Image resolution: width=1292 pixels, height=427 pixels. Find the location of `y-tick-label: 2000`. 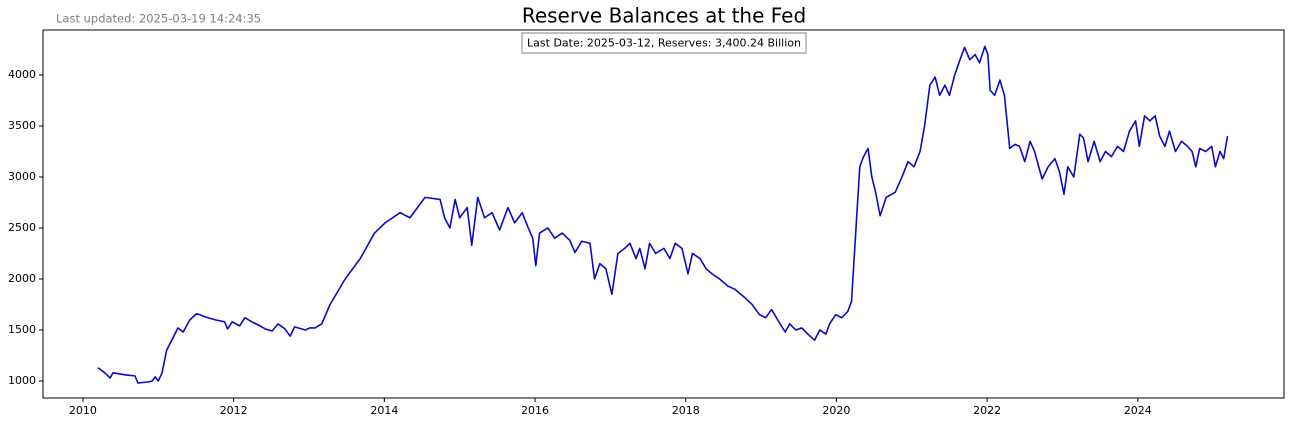

y-tick-label: 2000 is located at coordinates (22, 278).